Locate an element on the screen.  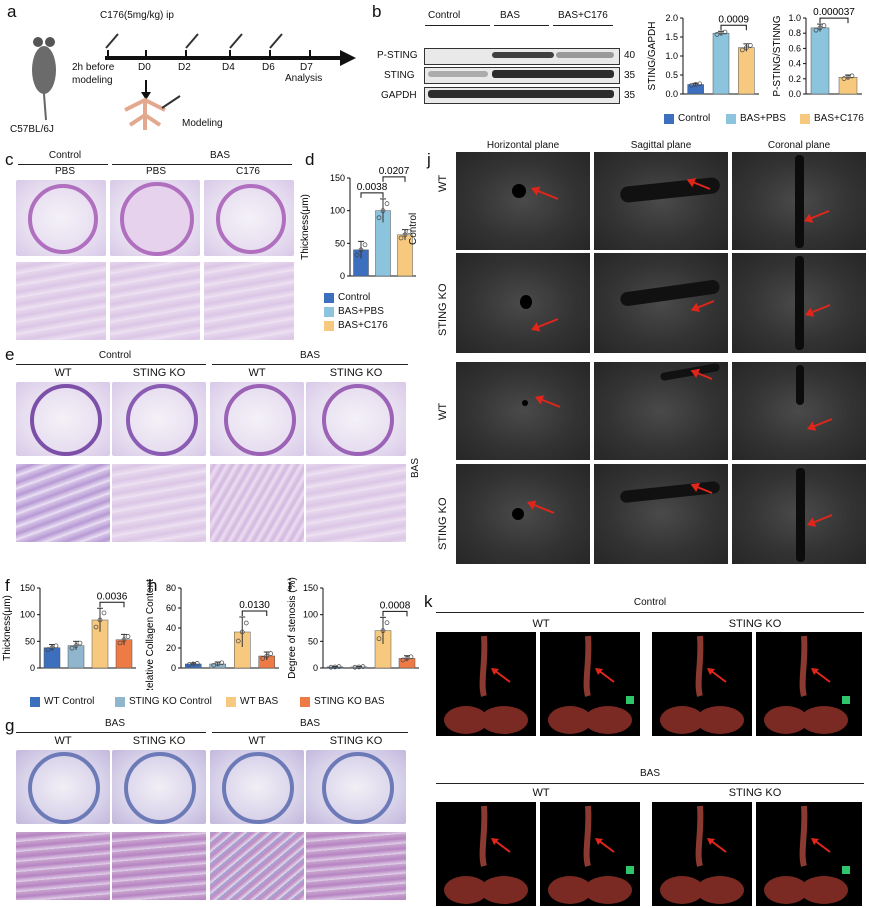
bar is located at coordinates (848, 86).